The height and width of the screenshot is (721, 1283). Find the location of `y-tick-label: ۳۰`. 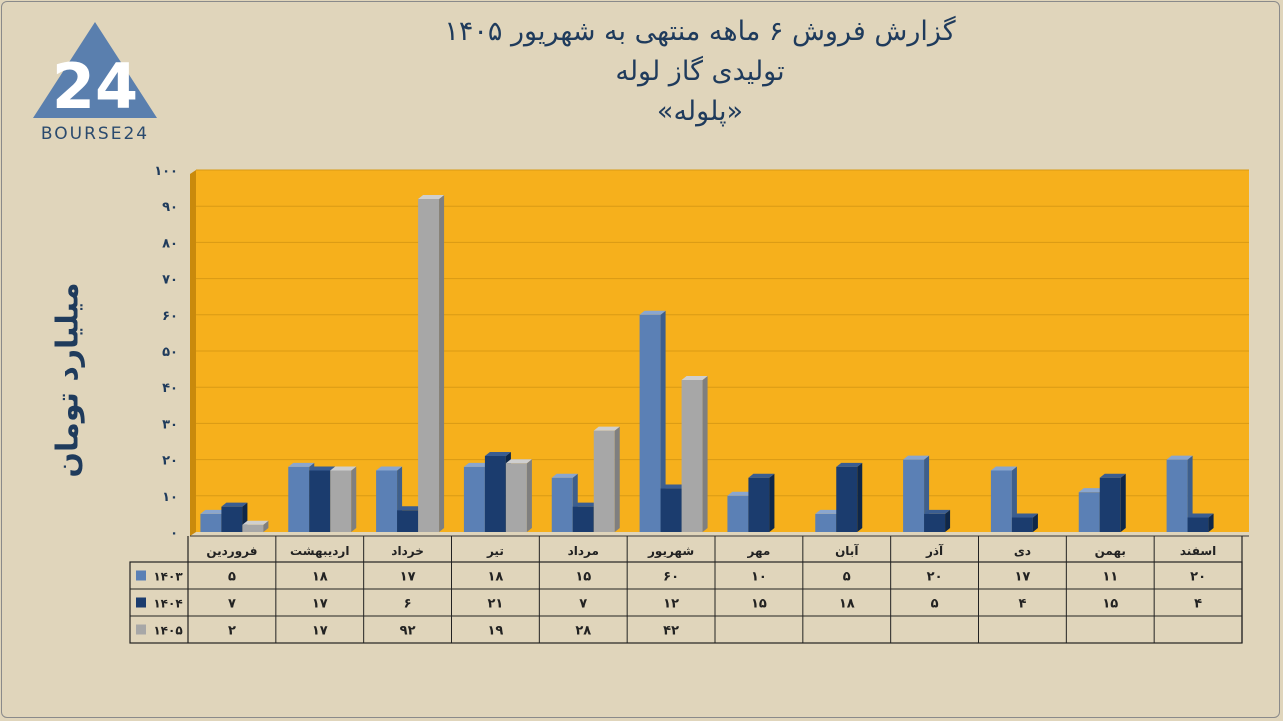

y-tick-label: ۳۰ is located at coordinates (170, 424).